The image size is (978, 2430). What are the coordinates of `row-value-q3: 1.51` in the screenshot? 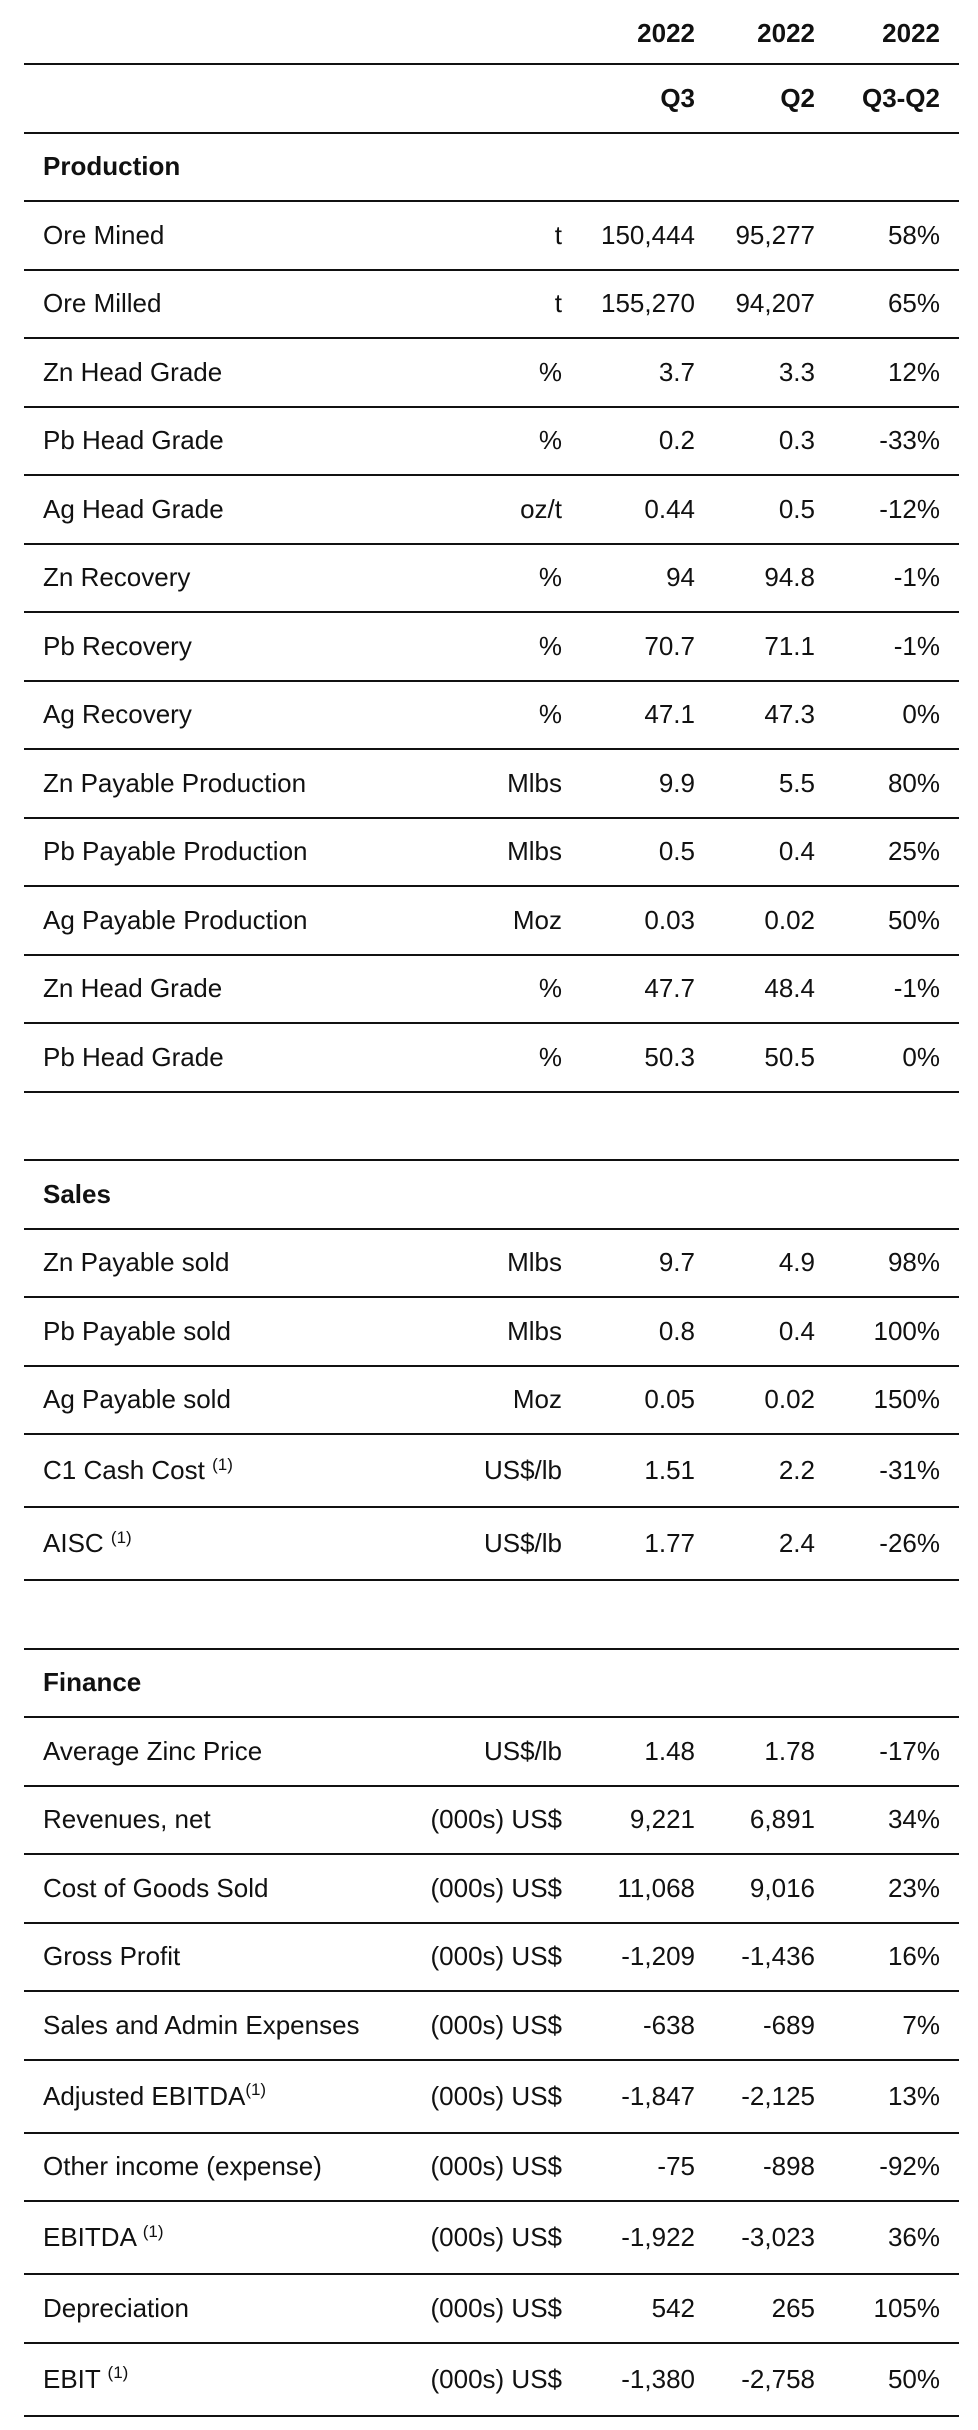 It's located at (669, 1470).